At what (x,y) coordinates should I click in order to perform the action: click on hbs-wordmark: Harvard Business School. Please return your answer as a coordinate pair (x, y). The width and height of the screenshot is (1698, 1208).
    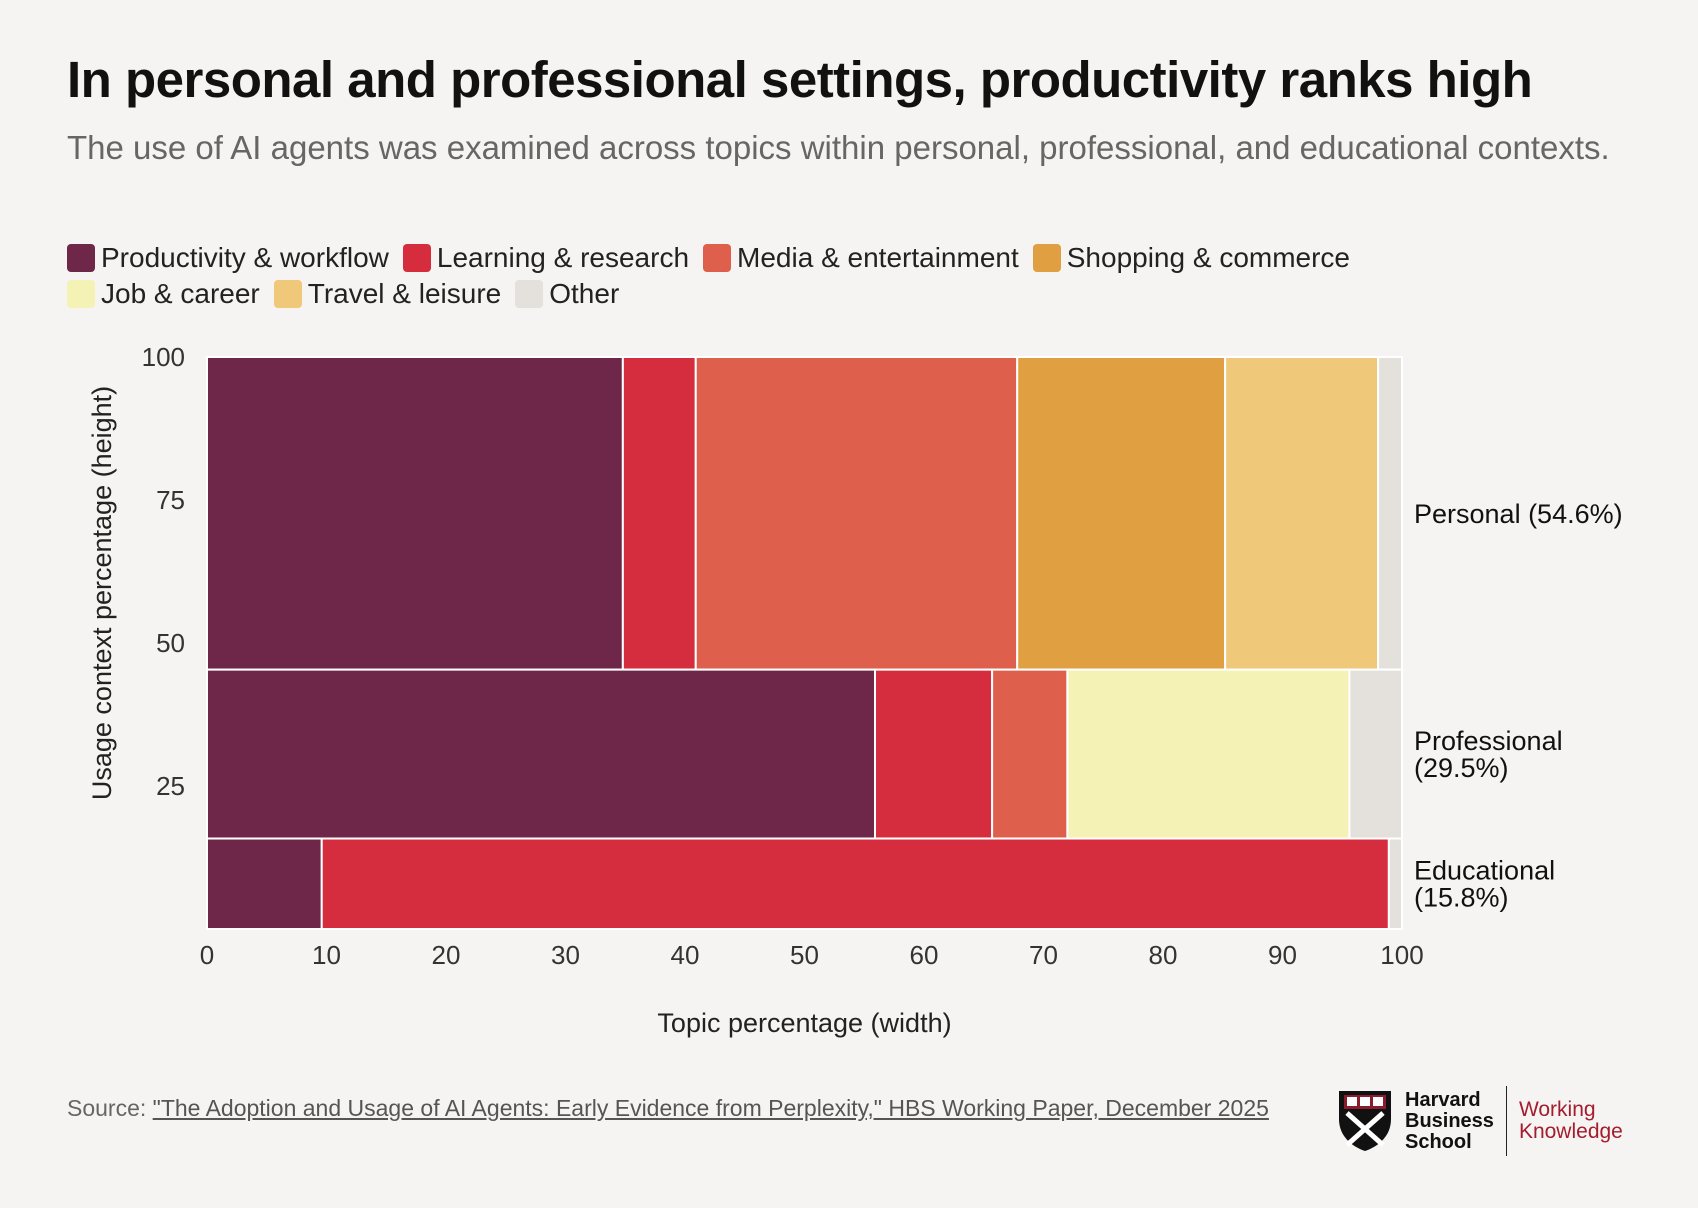
    Looking at the image, I should click on (1449, 1120).